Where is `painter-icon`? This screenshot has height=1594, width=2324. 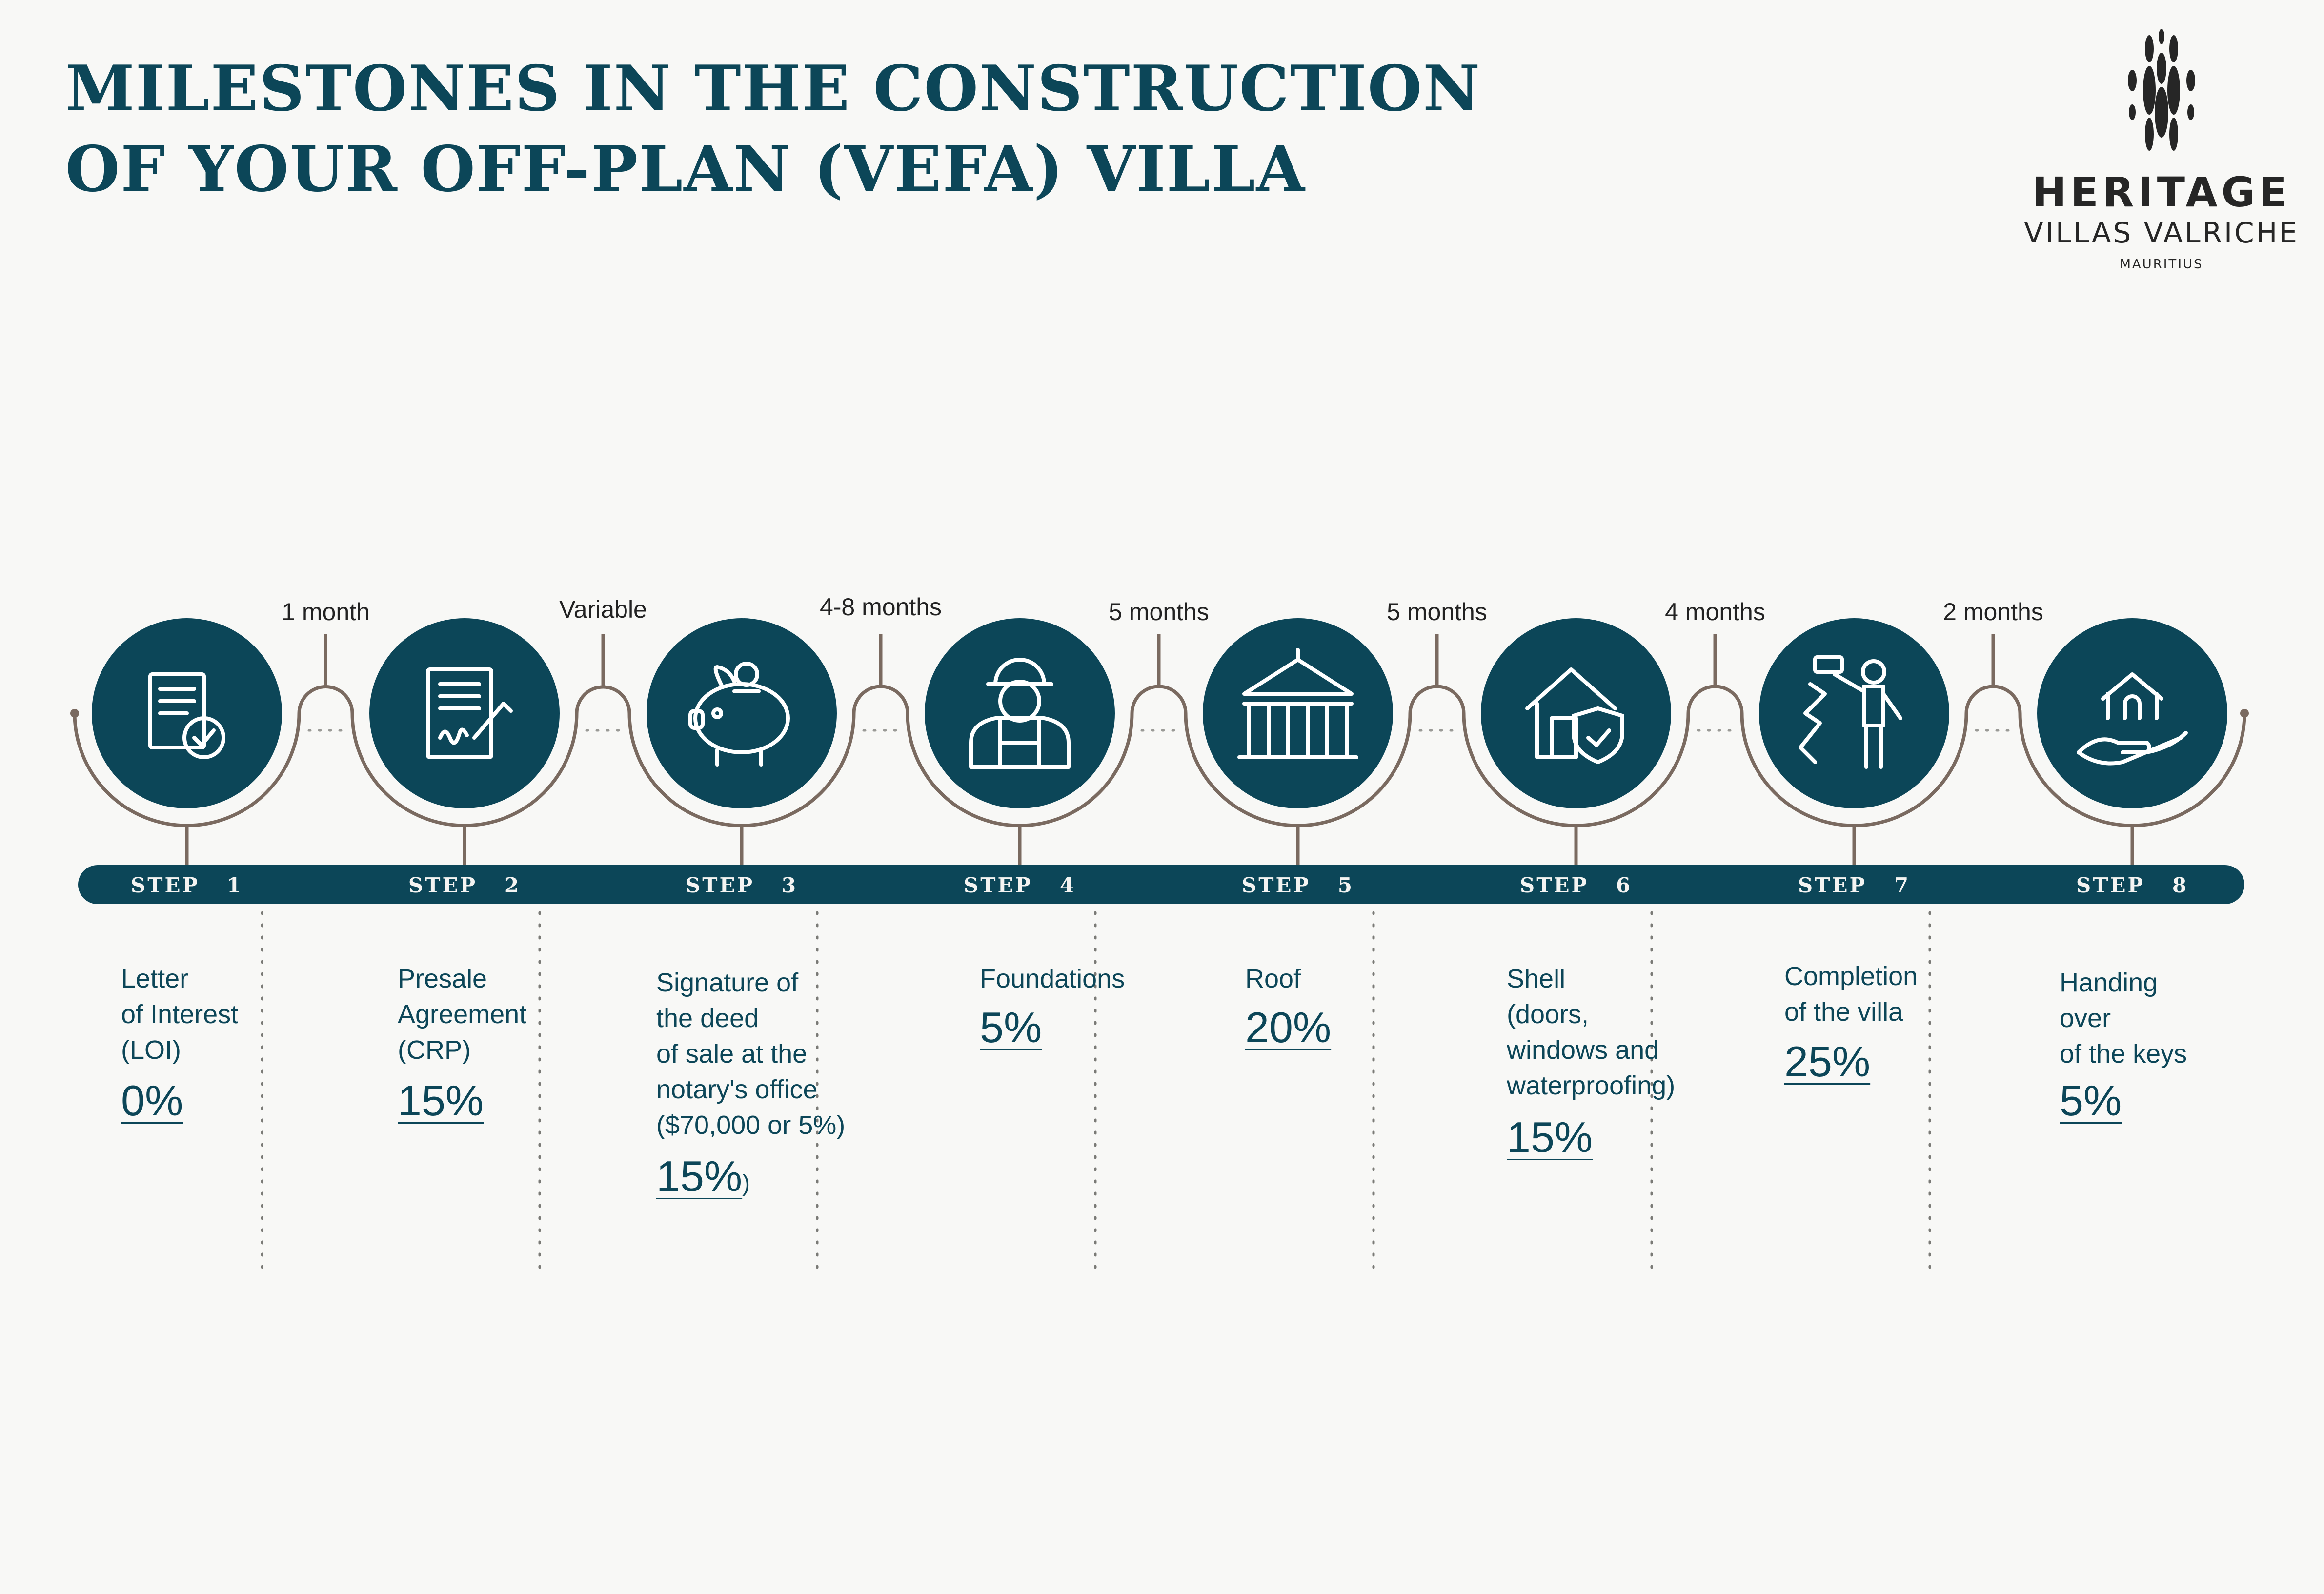 painter-icon is located at coordinates (1851, 712).